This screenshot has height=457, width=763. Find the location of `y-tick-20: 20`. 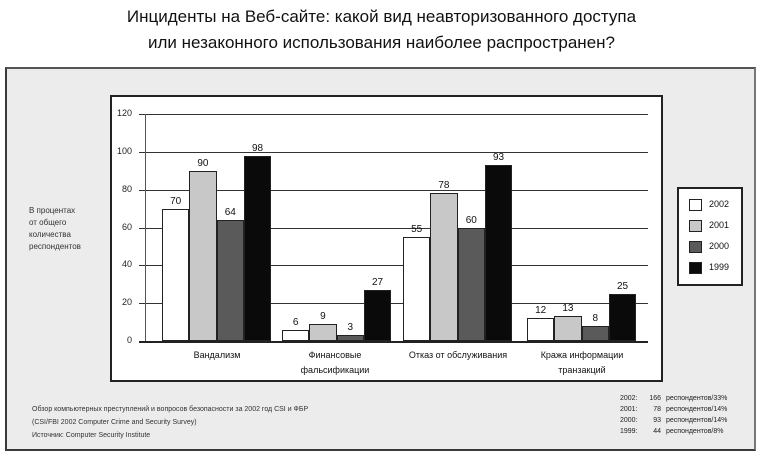

y-tick-20: 20 is located at coordinates (126, 302).